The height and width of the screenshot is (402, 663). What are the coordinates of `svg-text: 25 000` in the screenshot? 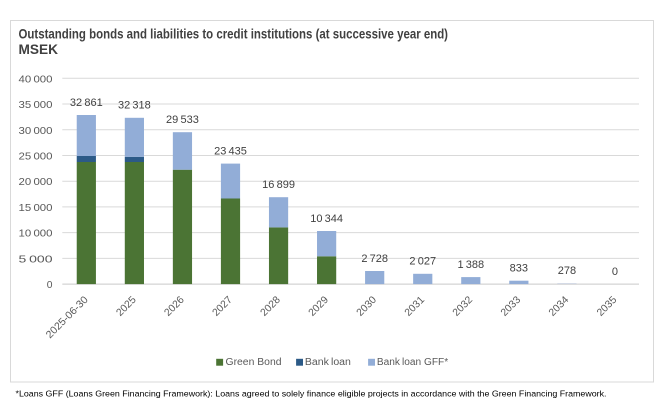 It's located at (36, 156).